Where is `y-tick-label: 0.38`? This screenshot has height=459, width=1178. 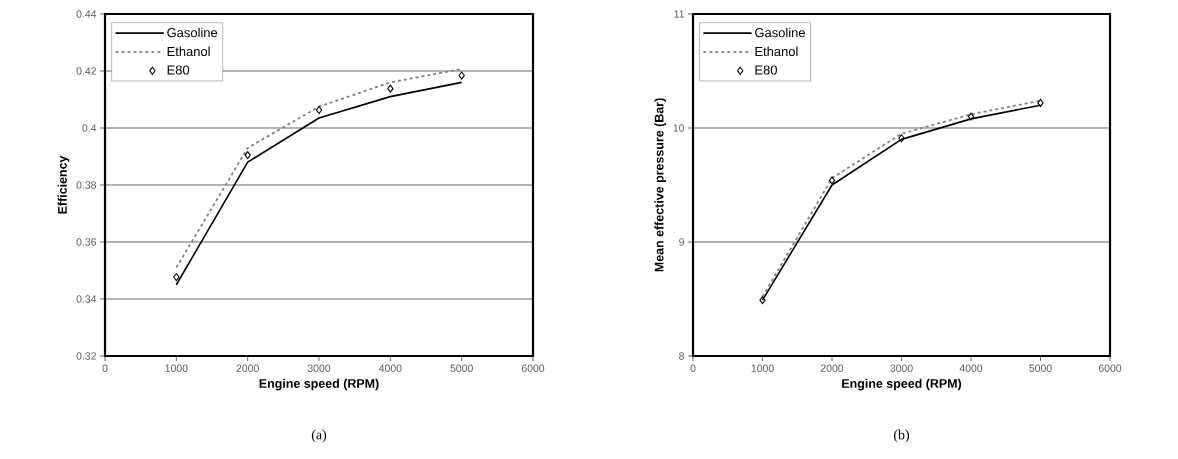 y-tick-label: 0.38 is located at coordinates (86, 185).